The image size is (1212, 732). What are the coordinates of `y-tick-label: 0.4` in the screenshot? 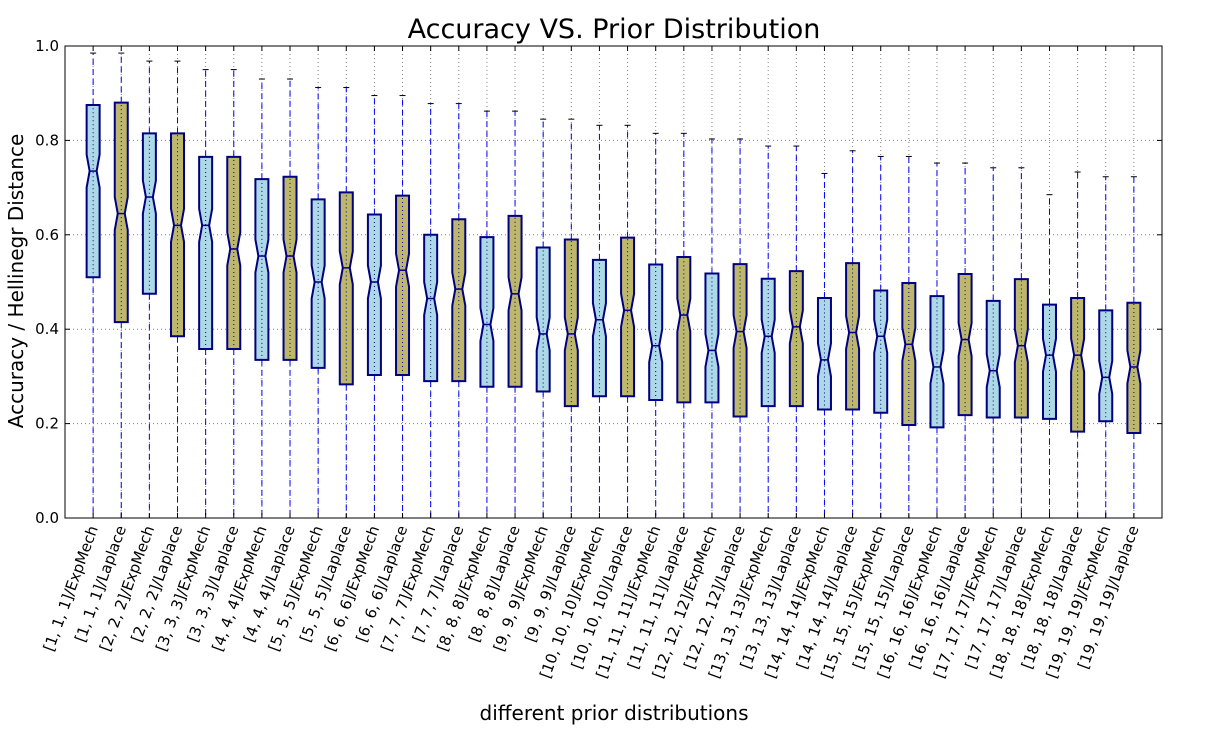 It's located at (47, 329).